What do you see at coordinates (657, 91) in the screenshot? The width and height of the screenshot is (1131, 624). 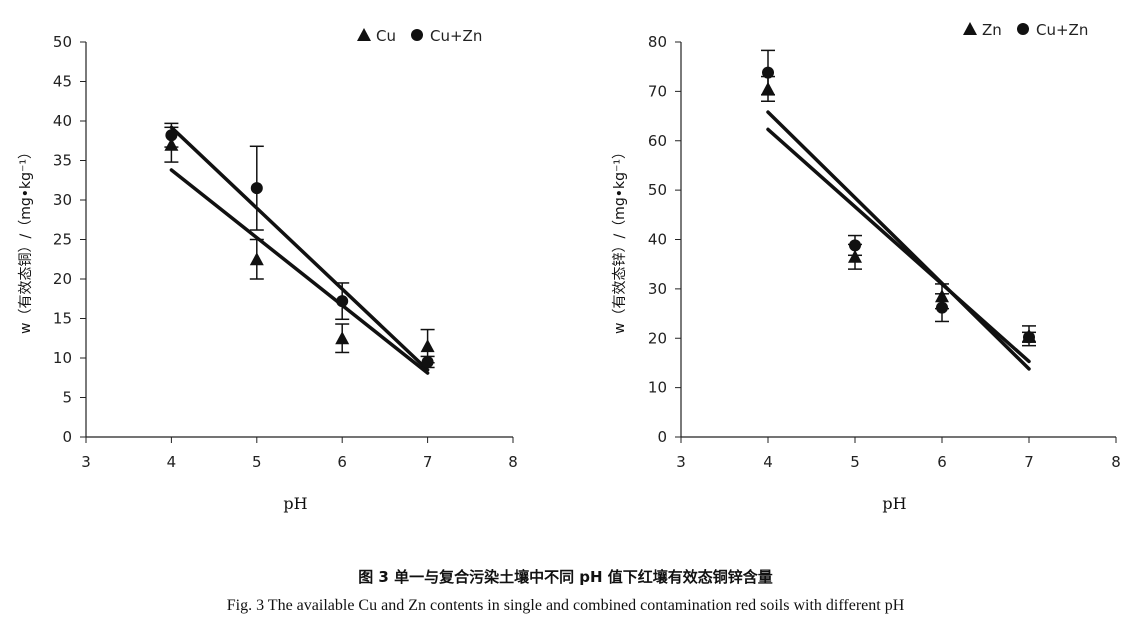 I see `y-tick-label: 70` at bounding box center [657, 91].